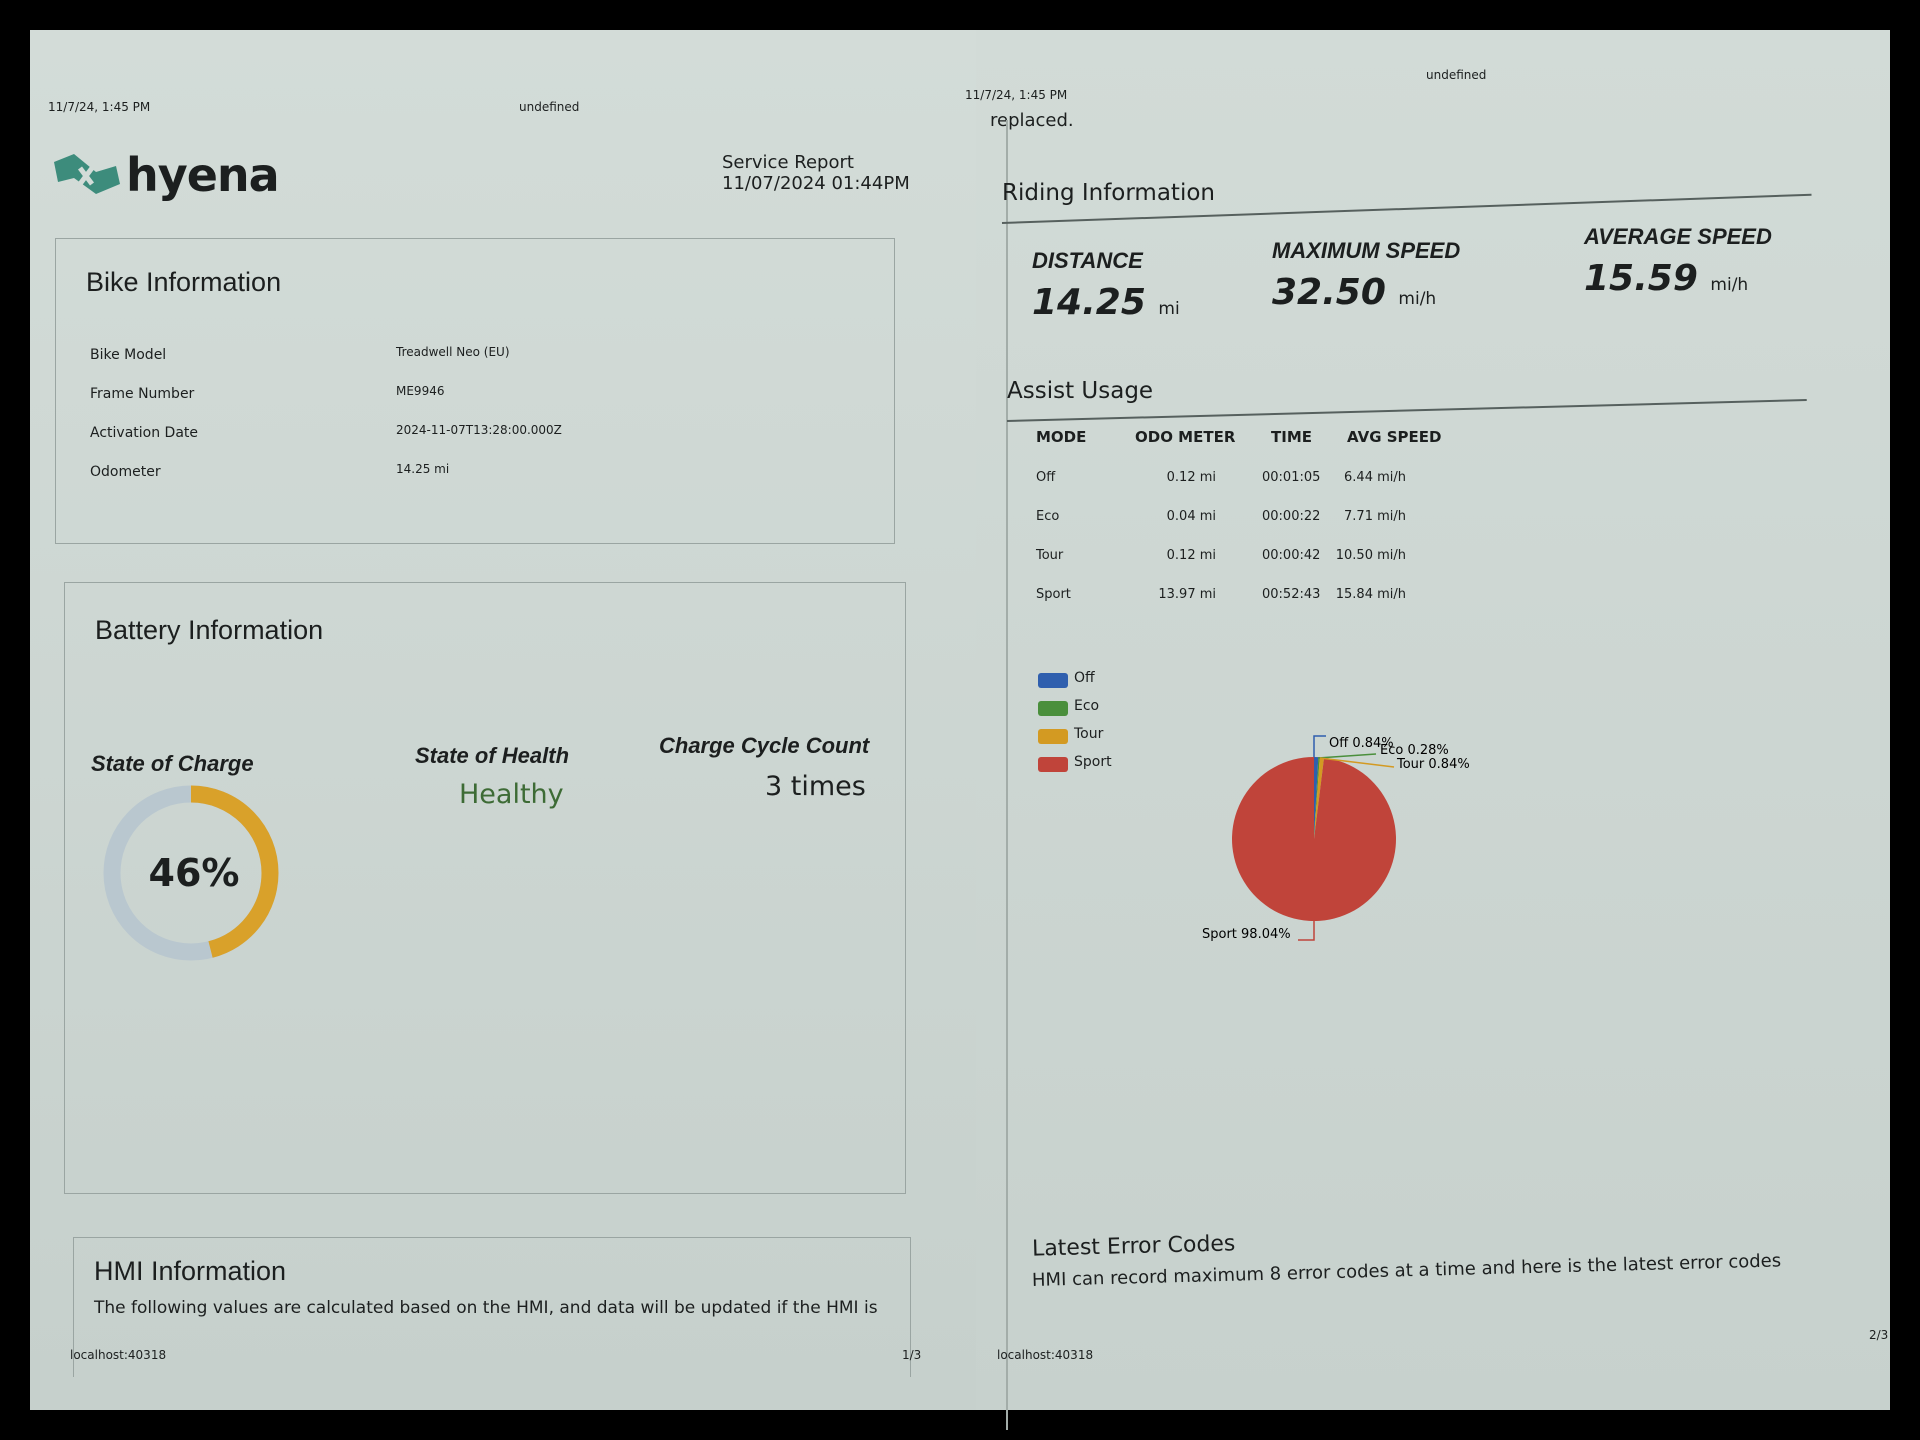 The image size is (1920, 1440). What do you see at coordinates (1291, 477) in the screenshot?
I see `table-cell: 00:01:05` at bounding box center [1291, 477].